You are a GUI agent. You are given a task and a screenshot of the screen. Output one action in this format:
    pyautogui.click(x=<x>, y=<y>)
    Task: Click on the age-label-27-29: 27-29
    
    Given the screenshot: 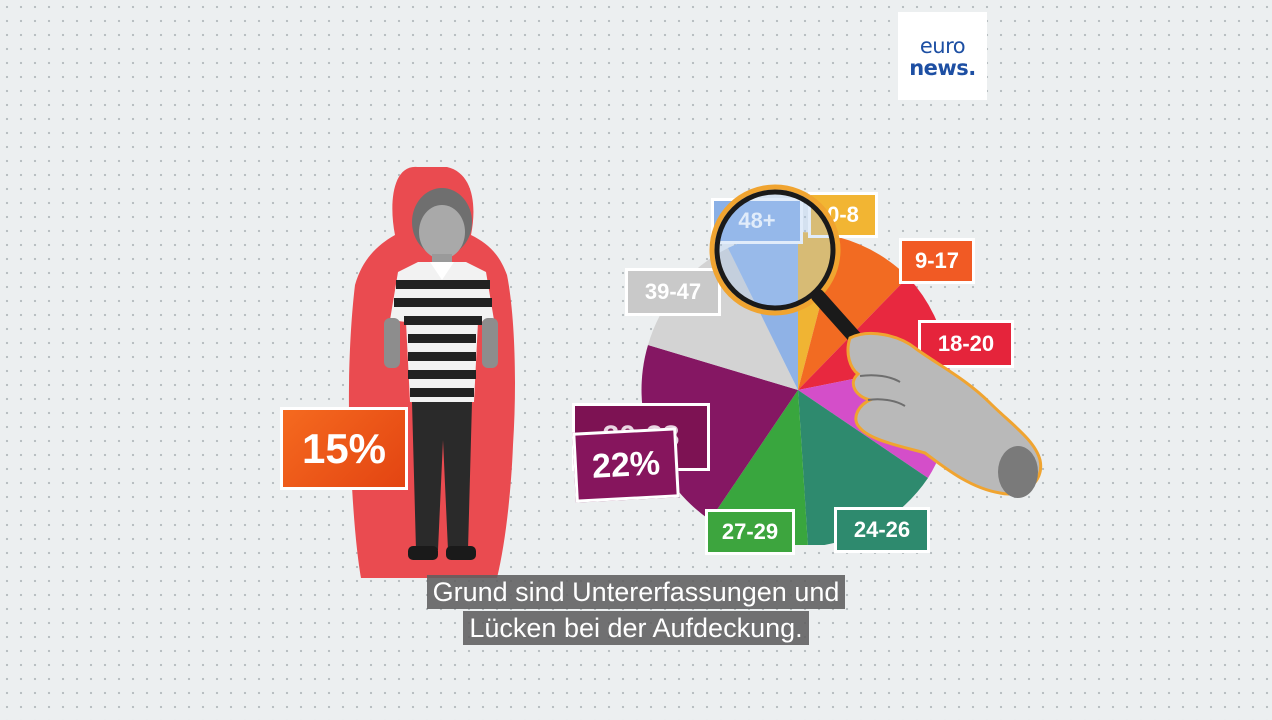 What is the action you would take?
    pyautogui.click(x=750, y=532)
    